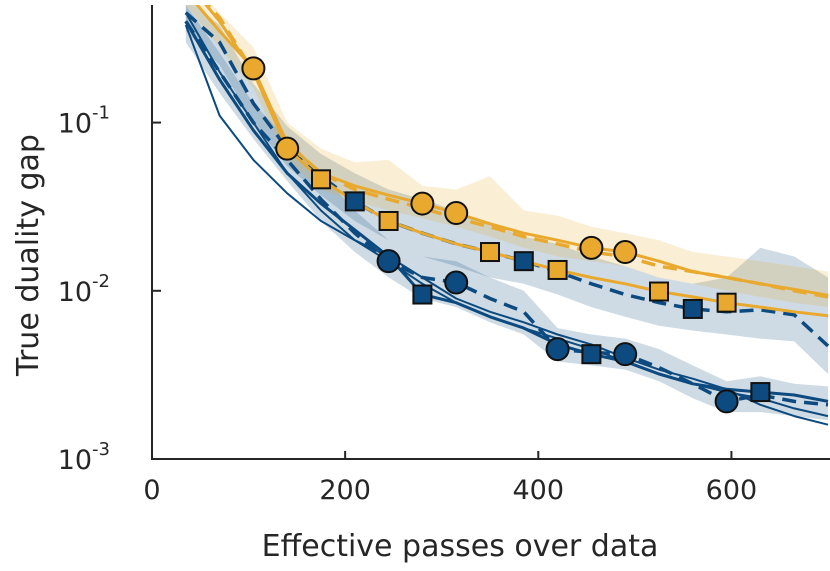  I want to click on x-axis-label: Effective passes over data, so click(460, 546).